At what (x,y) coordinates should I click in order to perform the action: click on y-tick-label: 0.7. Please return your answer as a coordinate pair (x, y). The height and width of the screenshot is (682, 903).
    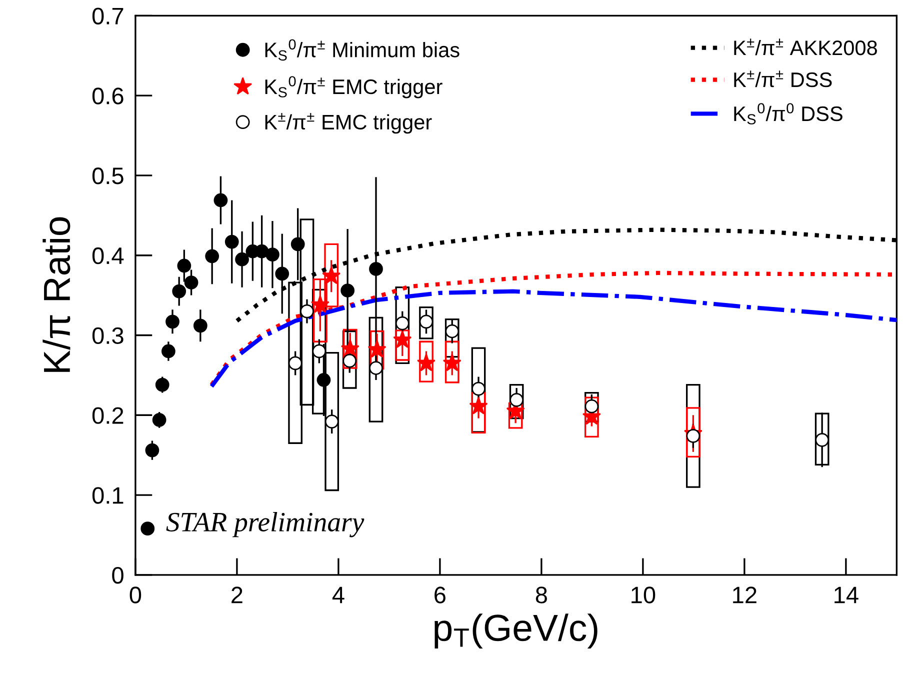
    Looking at the image, I should click on (108, 16).